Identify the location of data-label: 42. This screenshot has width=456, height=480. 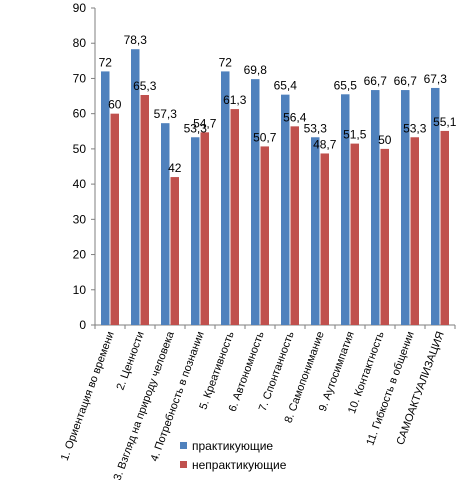
(175, 168).